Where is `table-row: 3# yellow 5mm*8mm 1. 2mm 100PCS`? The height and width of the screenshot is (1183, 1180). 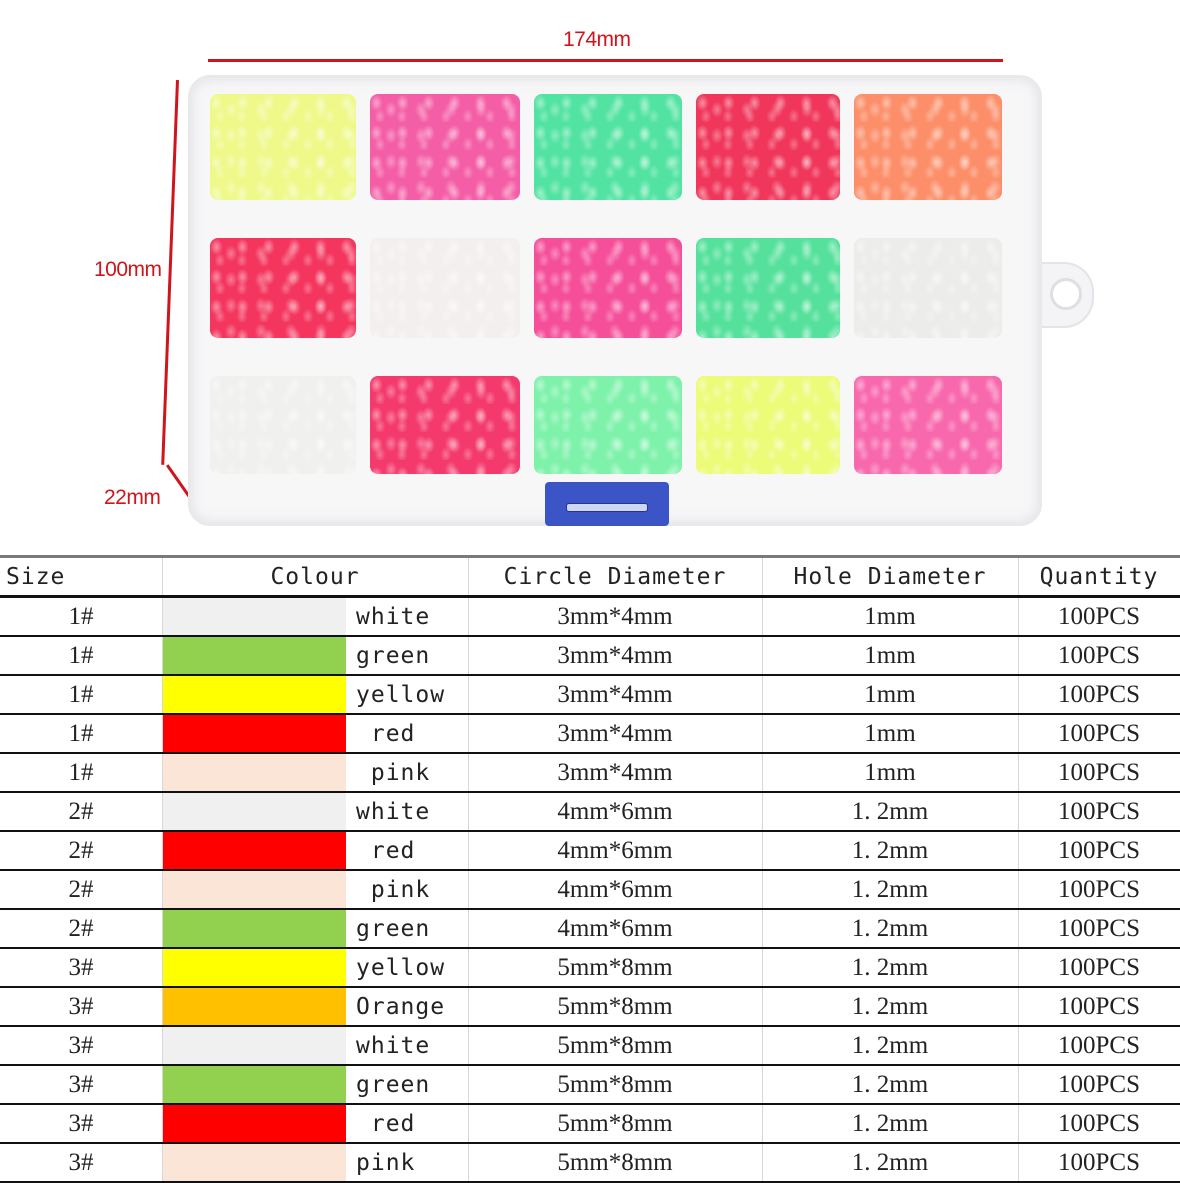
table-row: 3# yellow 5mm*8mm 1. 2mm 100PCS is located at coordinates (590, 968).